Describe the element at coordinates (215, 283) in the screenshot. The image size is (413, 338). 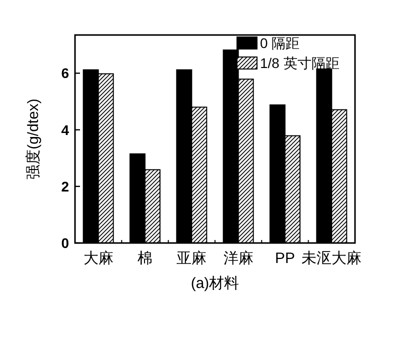
I see `x-axis-title: (a)材料` at that location.